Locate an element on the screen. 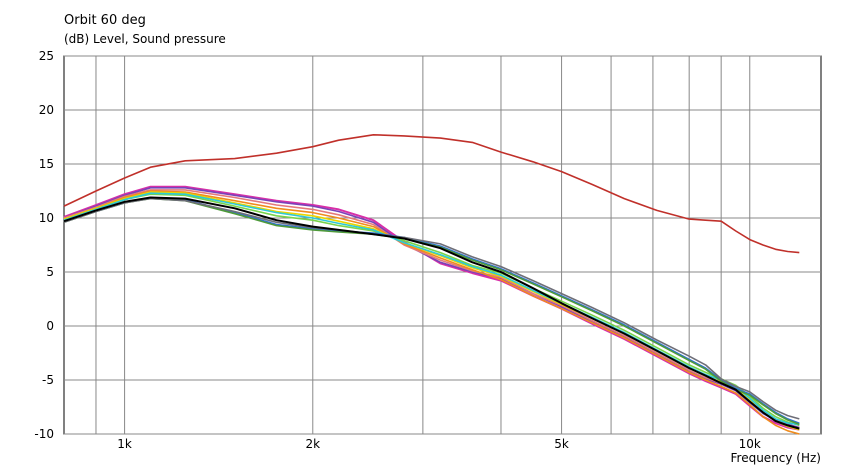 This screenshot has width=844, height=473. x-axis-label: Frequency (Hz) is located at coordinates (776, 458).